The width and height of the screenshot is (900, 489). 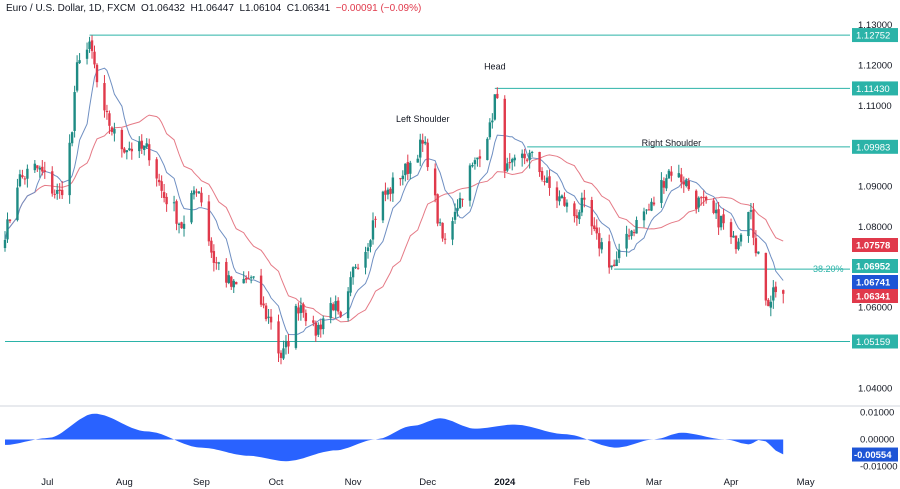 I want to click on change-value: −0.00091 (−0.09%), so click(x=378, y=8).